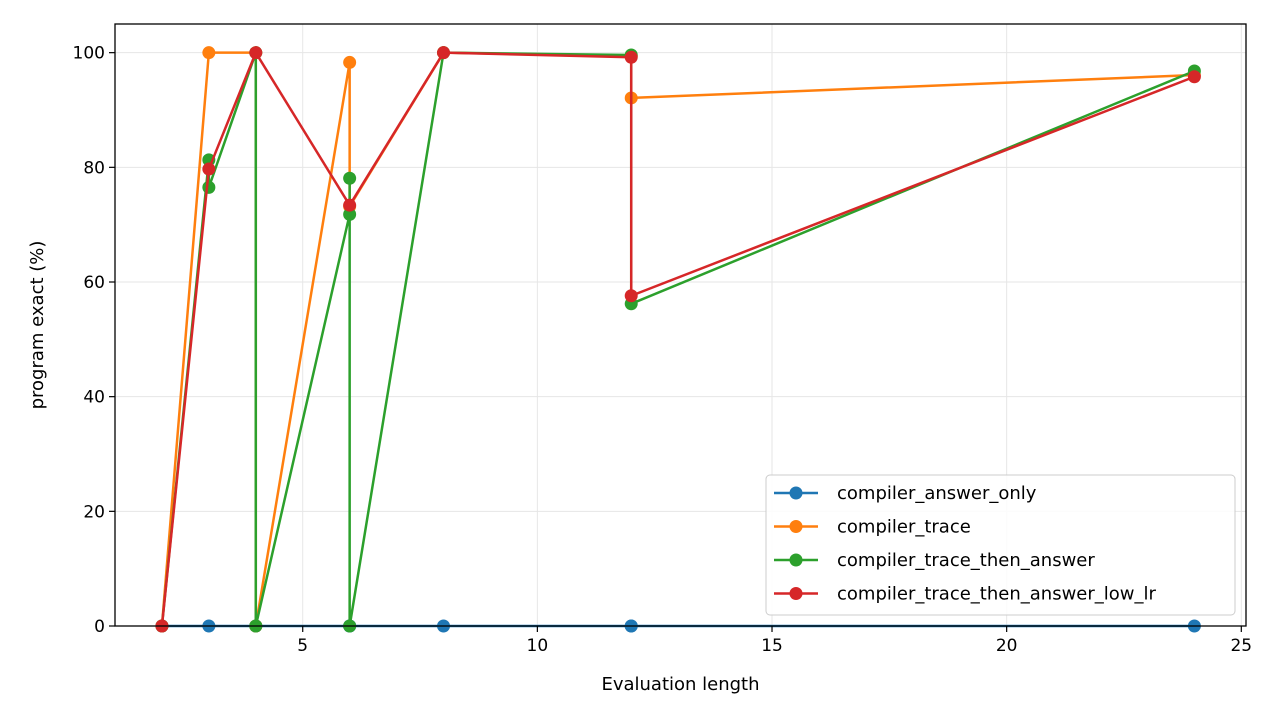 The width and height of the screenshot is (1280, 720). I want to click on legend-box, so click(1000, 545).